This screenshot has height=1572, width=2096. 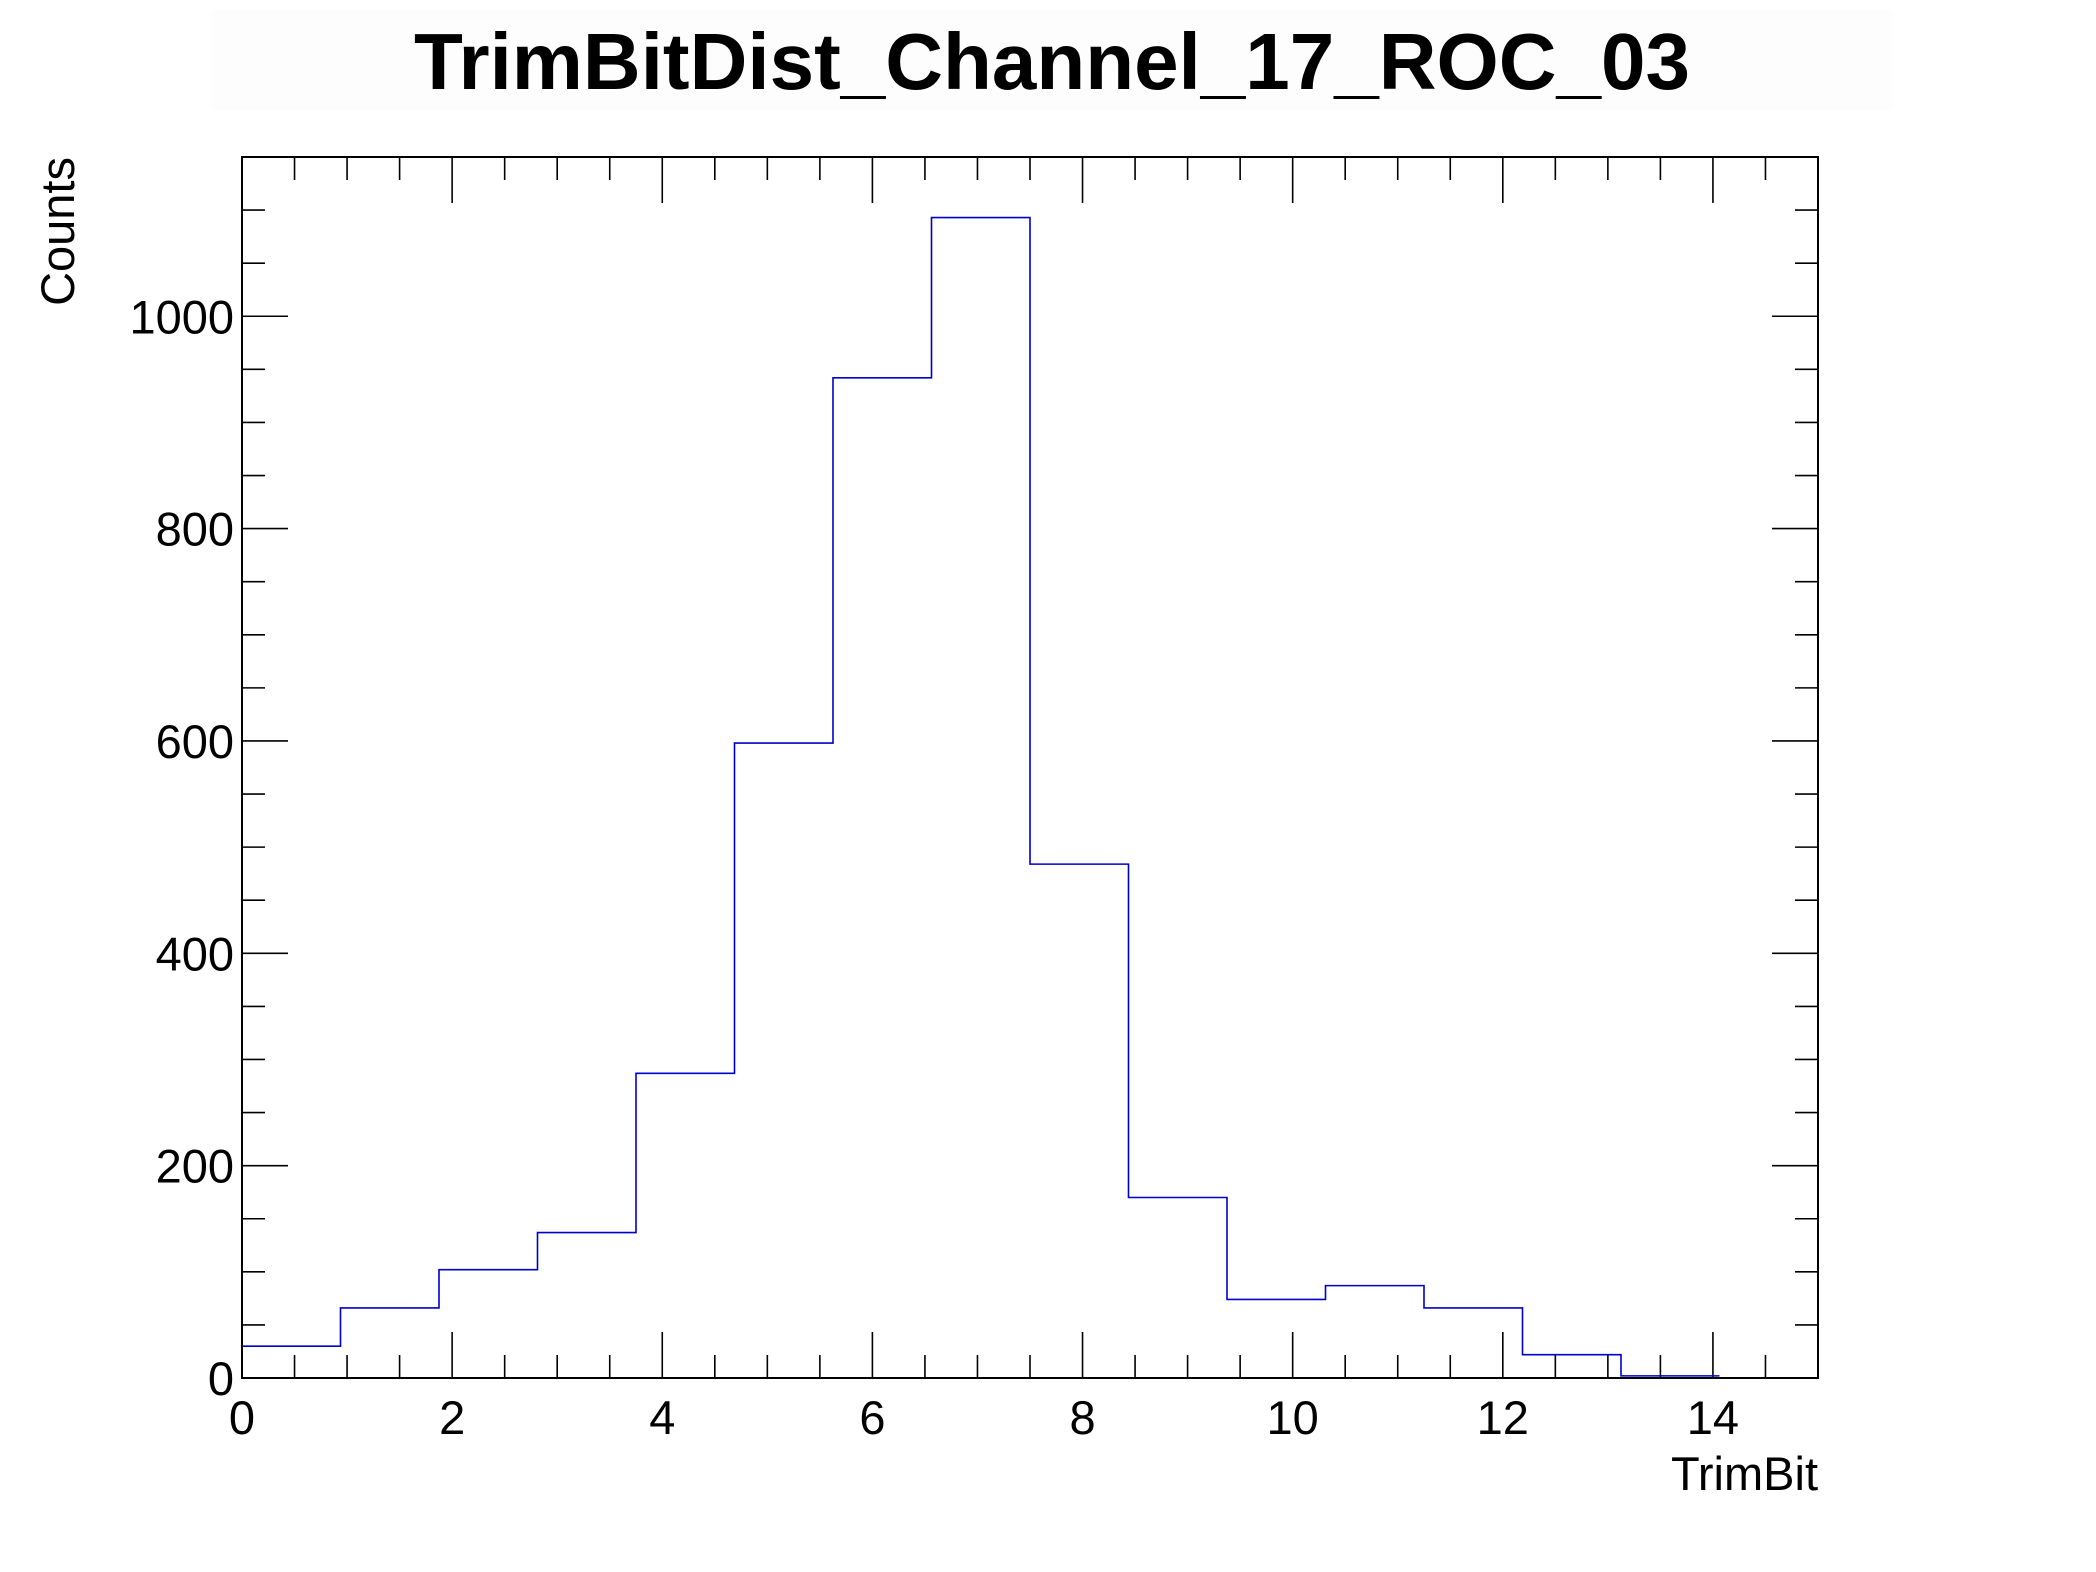 I want to click on y-tick-label: 600, so click(x=195, y=741).